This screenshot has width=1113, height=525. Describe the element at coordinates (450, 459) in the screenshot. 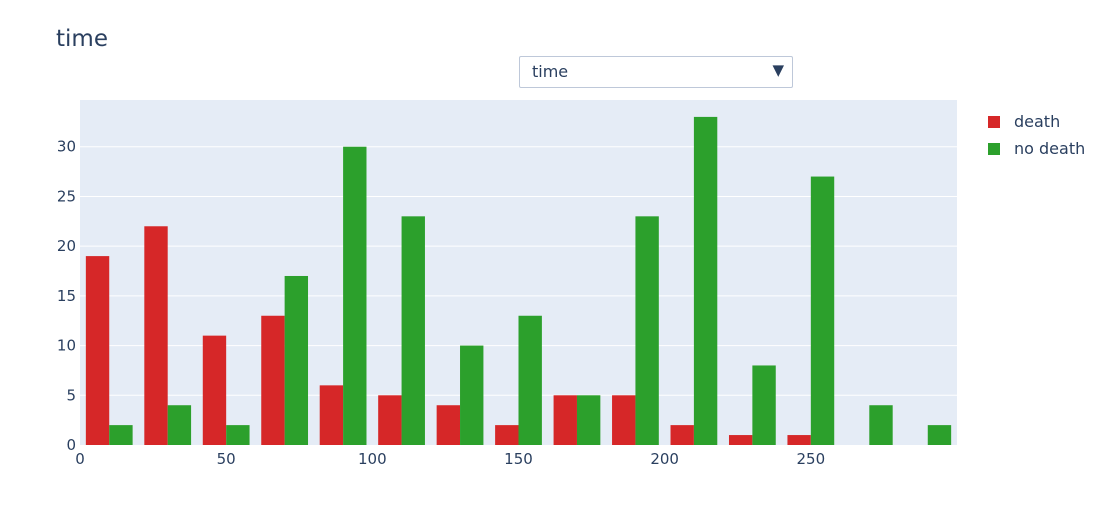

I see `x-axis-ticks: 0 50 100 150 200 250` at that location.